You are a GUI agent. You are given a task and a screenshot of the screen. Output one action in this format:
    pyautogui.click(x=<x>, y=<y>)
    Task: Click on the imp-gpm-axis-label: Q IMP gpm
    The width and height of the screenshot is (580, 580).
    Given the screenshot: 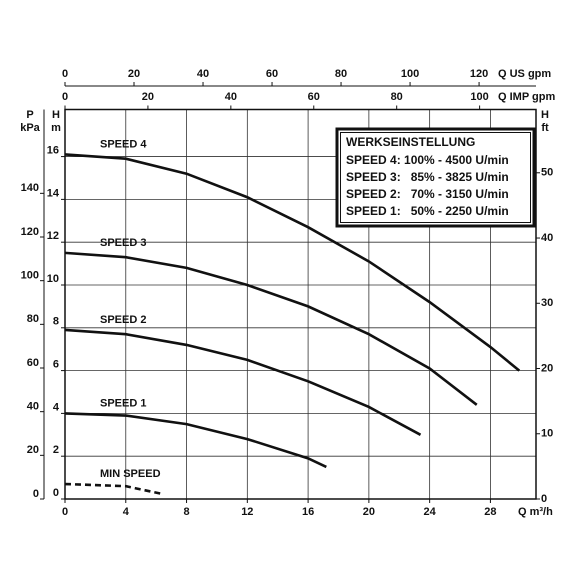 What is the action you would take?
    pyautogui.click(x=526, y=97)
    